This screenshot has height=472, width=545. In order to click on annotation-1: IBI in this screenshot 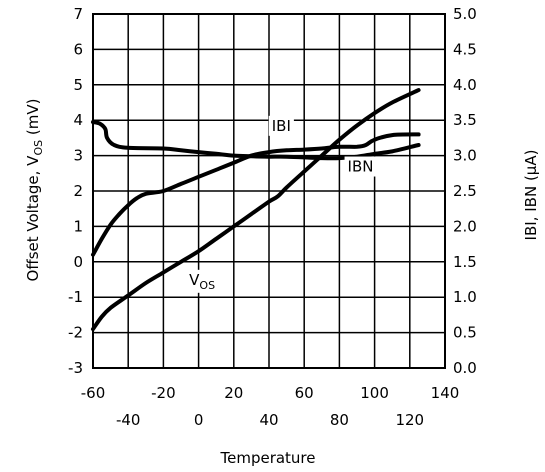, I will do `click(281, 125)`.